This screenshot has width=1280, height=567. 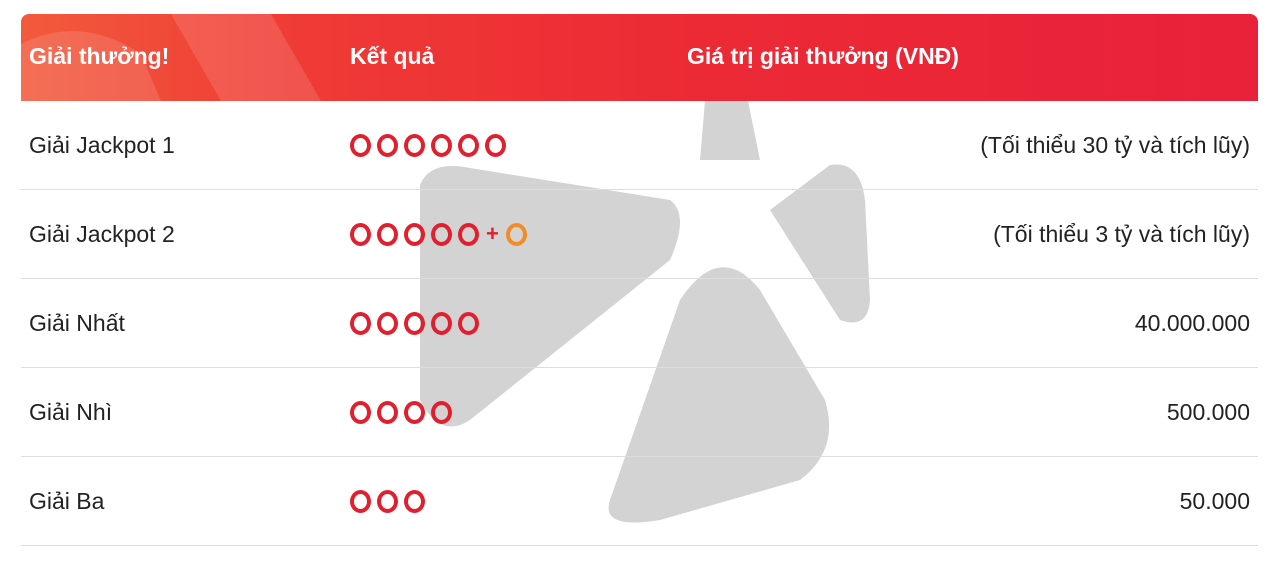 What do you see at coordinates (99, 56) in the screenshot?
I see `header-prize: Giải thưởng!` at bounding box center [99, 56].